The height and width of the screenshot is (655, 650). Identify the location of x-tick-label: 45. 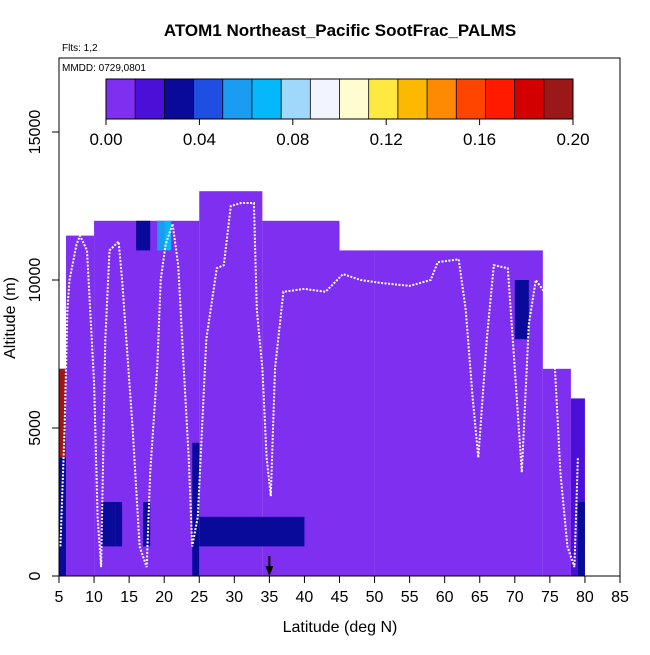
(340, 597).